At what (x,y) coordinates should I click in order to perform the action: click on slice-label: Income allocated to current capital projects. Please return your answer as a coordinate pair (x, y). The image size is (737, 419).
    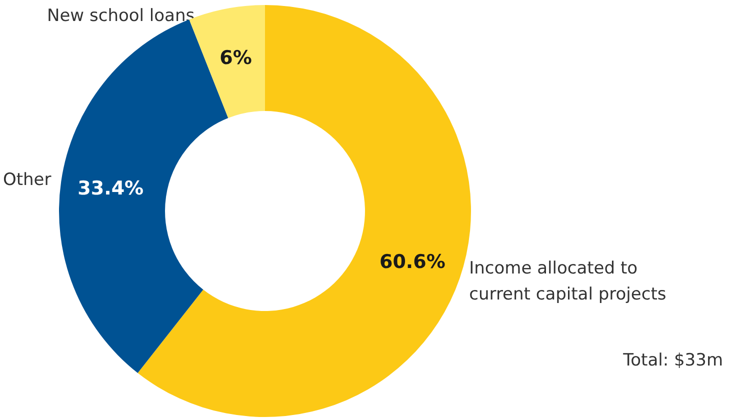
    Looking at the image, I should click on (567, 281).